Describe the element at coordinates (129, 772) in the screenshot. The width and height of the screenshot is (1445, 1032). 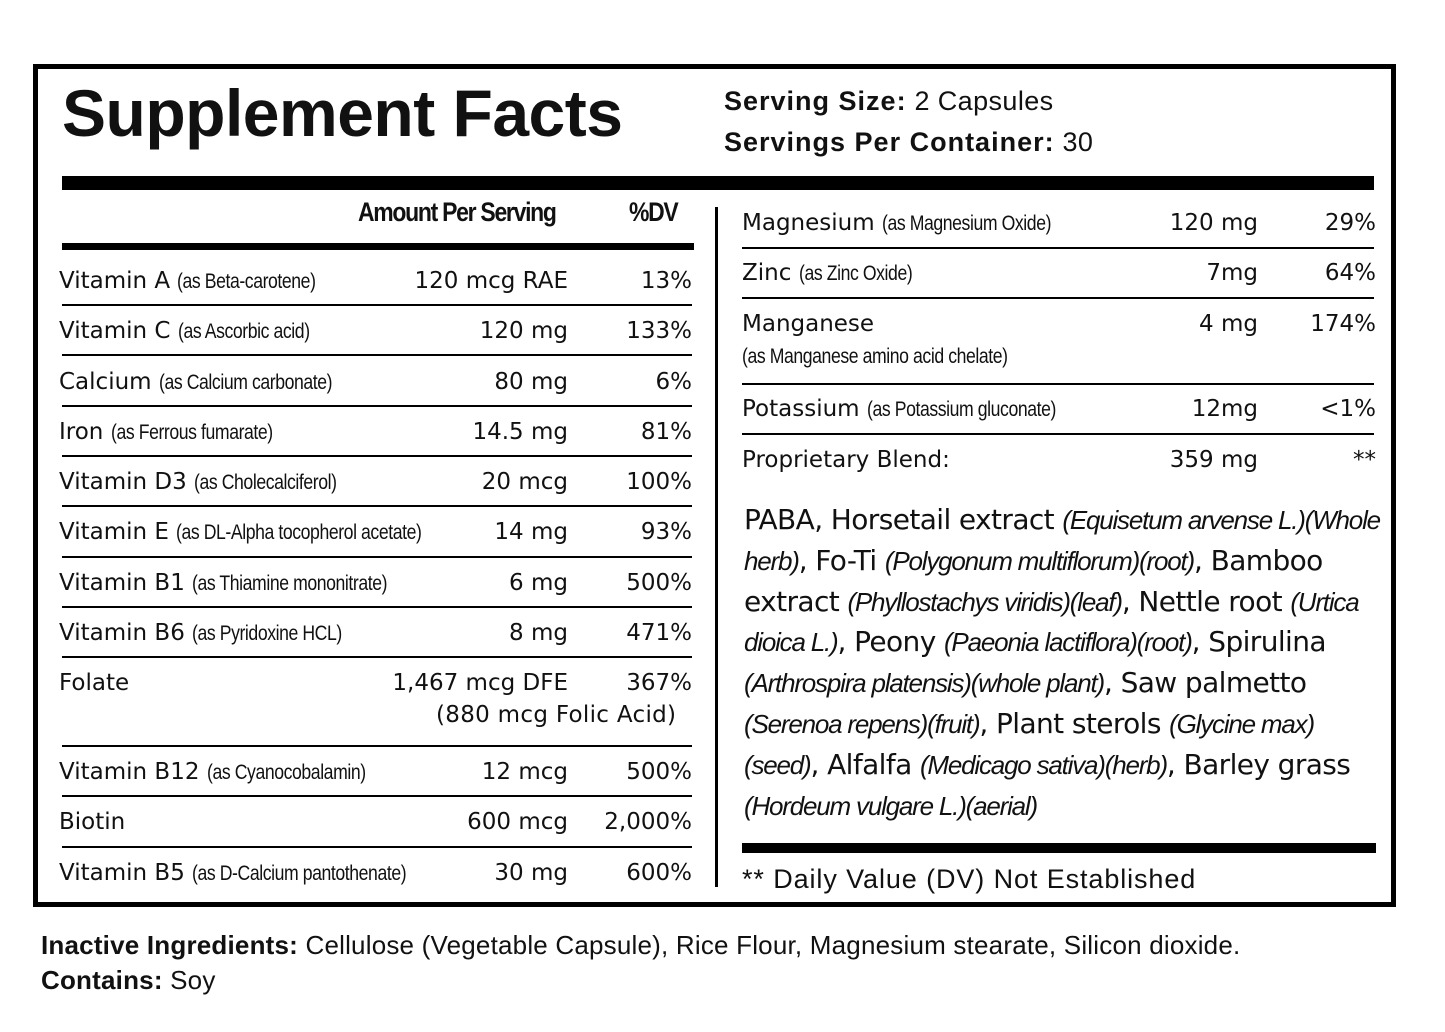
I see `nutrient-label: Vitamin B12` at that location.